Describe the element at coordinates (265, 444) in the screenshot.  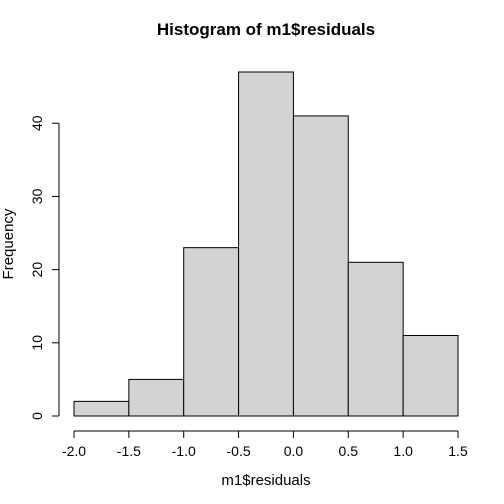
I see `x-axis: -2.0 -1.5 -1.0 -0.5 0.0 0.5 1.0 1.5` at that location.